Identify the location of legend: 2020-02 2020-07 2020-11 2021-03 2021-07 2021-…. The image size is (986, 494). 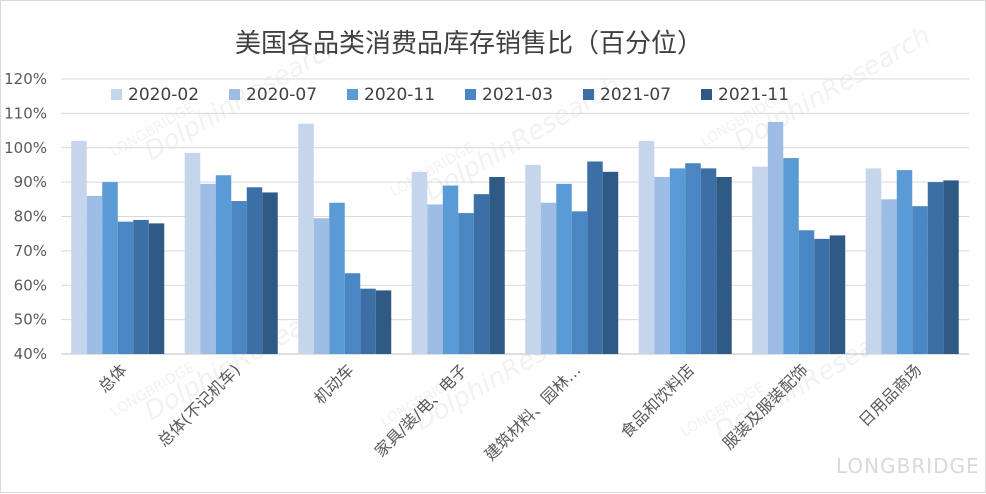
(450, 95).